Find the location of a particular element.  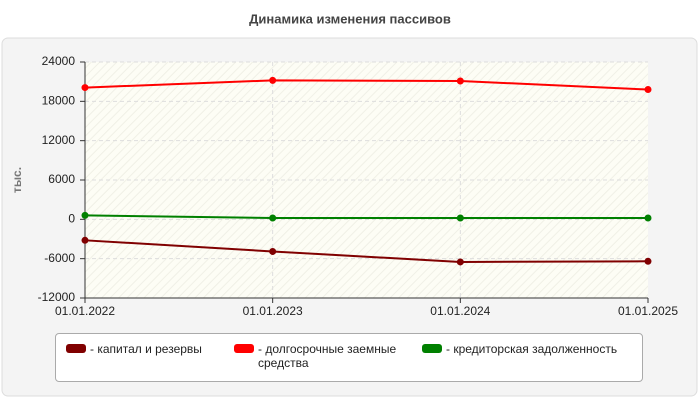

x-tick-label: 01.01.2023 is located at coordinates (273, 311).